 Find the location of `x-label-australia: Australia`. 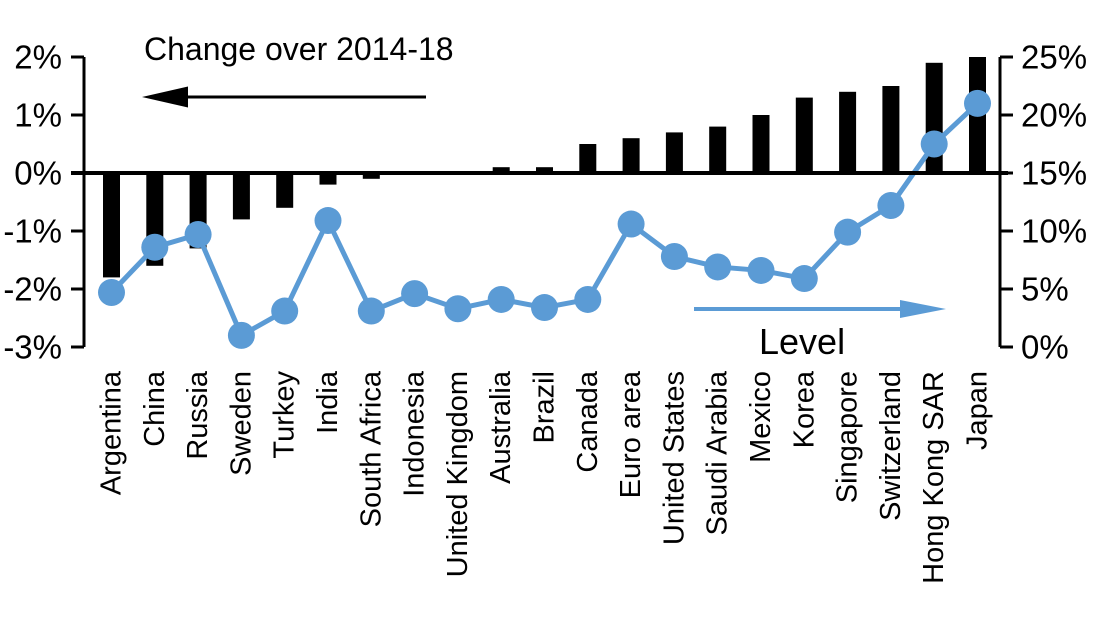

x-label-australia: Australia is located at coordinates (501, 427).